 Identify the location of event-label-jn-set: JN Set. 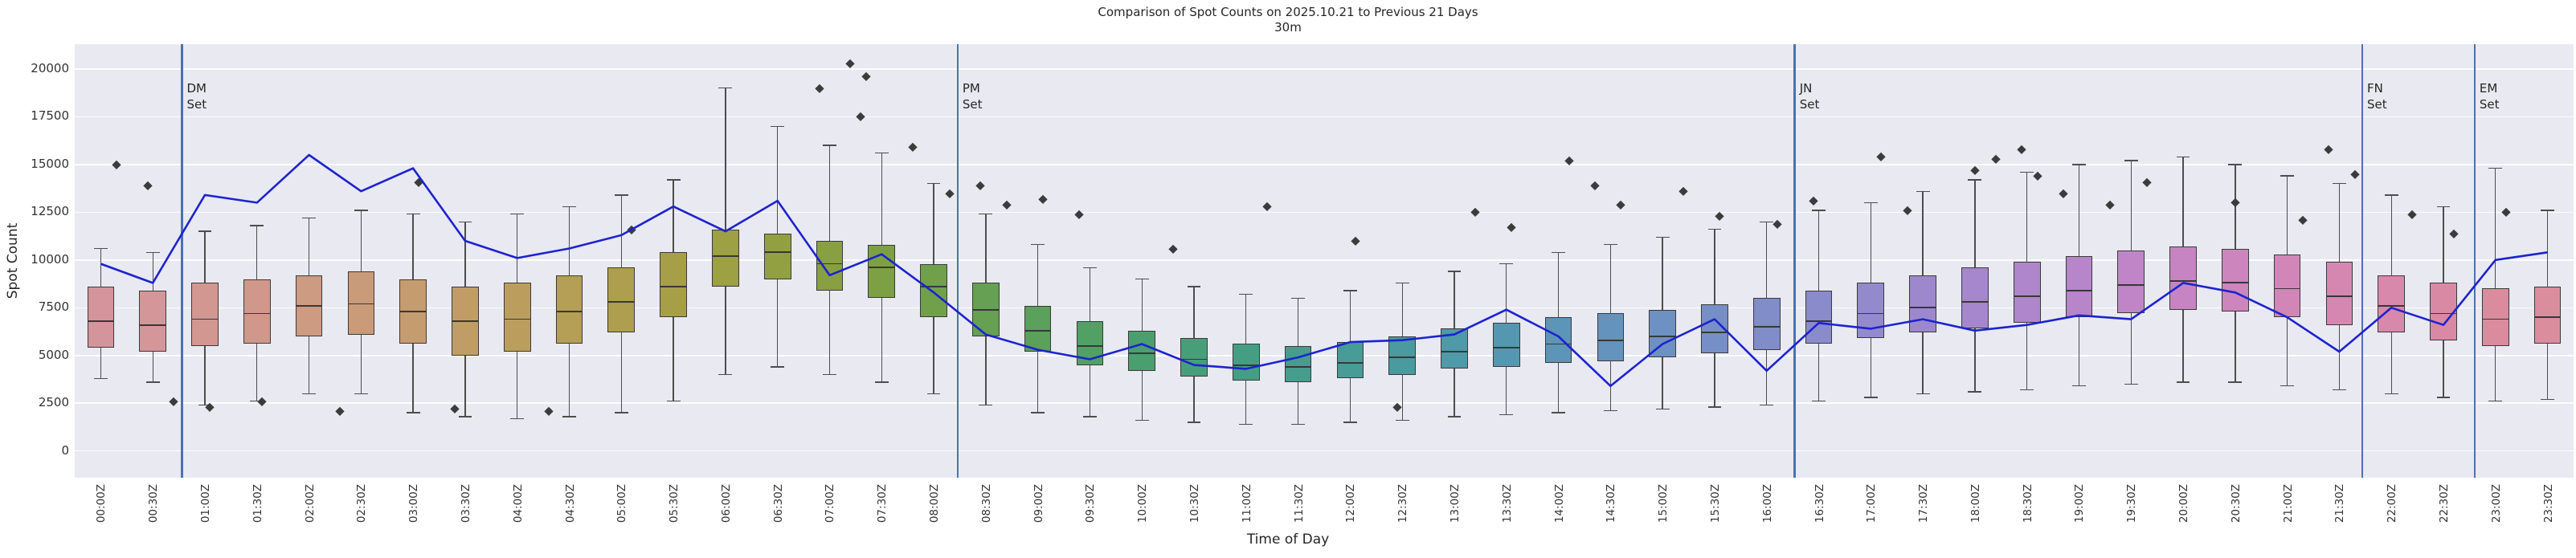
(1810, 96).